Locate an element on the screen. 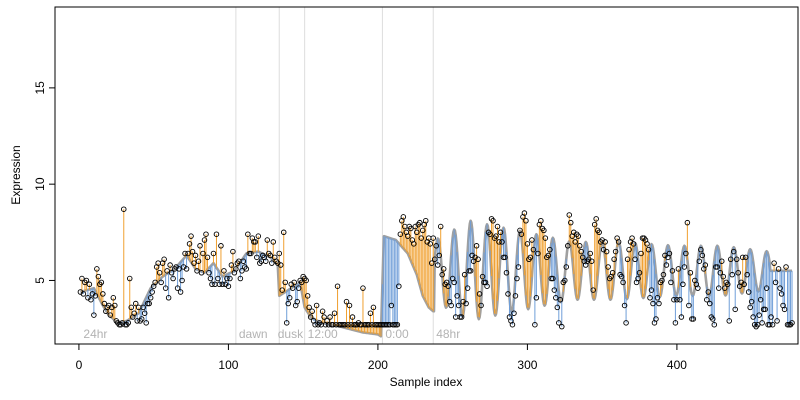 This screenshot has width=800, height=400. region-label: 24hr is located at coordinates (95, 334).